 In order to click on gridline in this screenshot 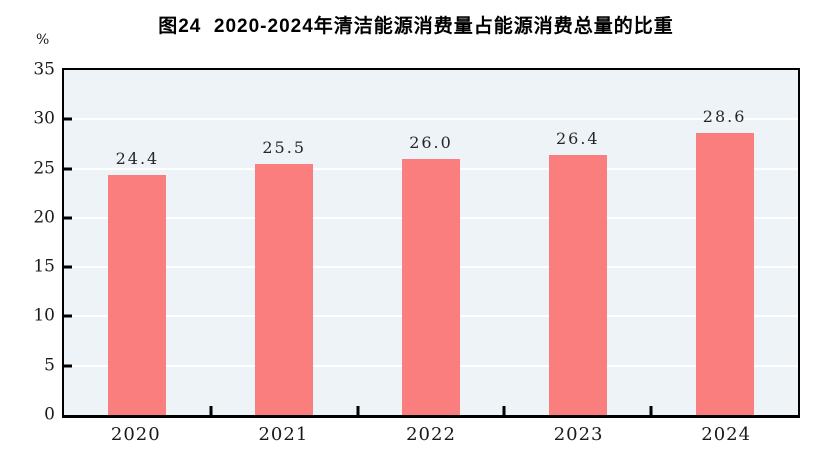, I will do `click(431, 119)`.